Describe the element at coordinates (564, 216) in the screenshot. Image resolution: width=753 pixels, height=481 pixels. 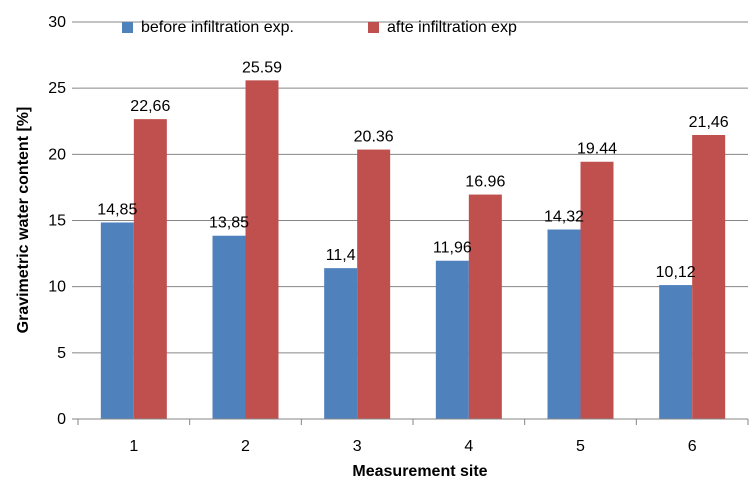
I see `data-label: 14,32` at that location.